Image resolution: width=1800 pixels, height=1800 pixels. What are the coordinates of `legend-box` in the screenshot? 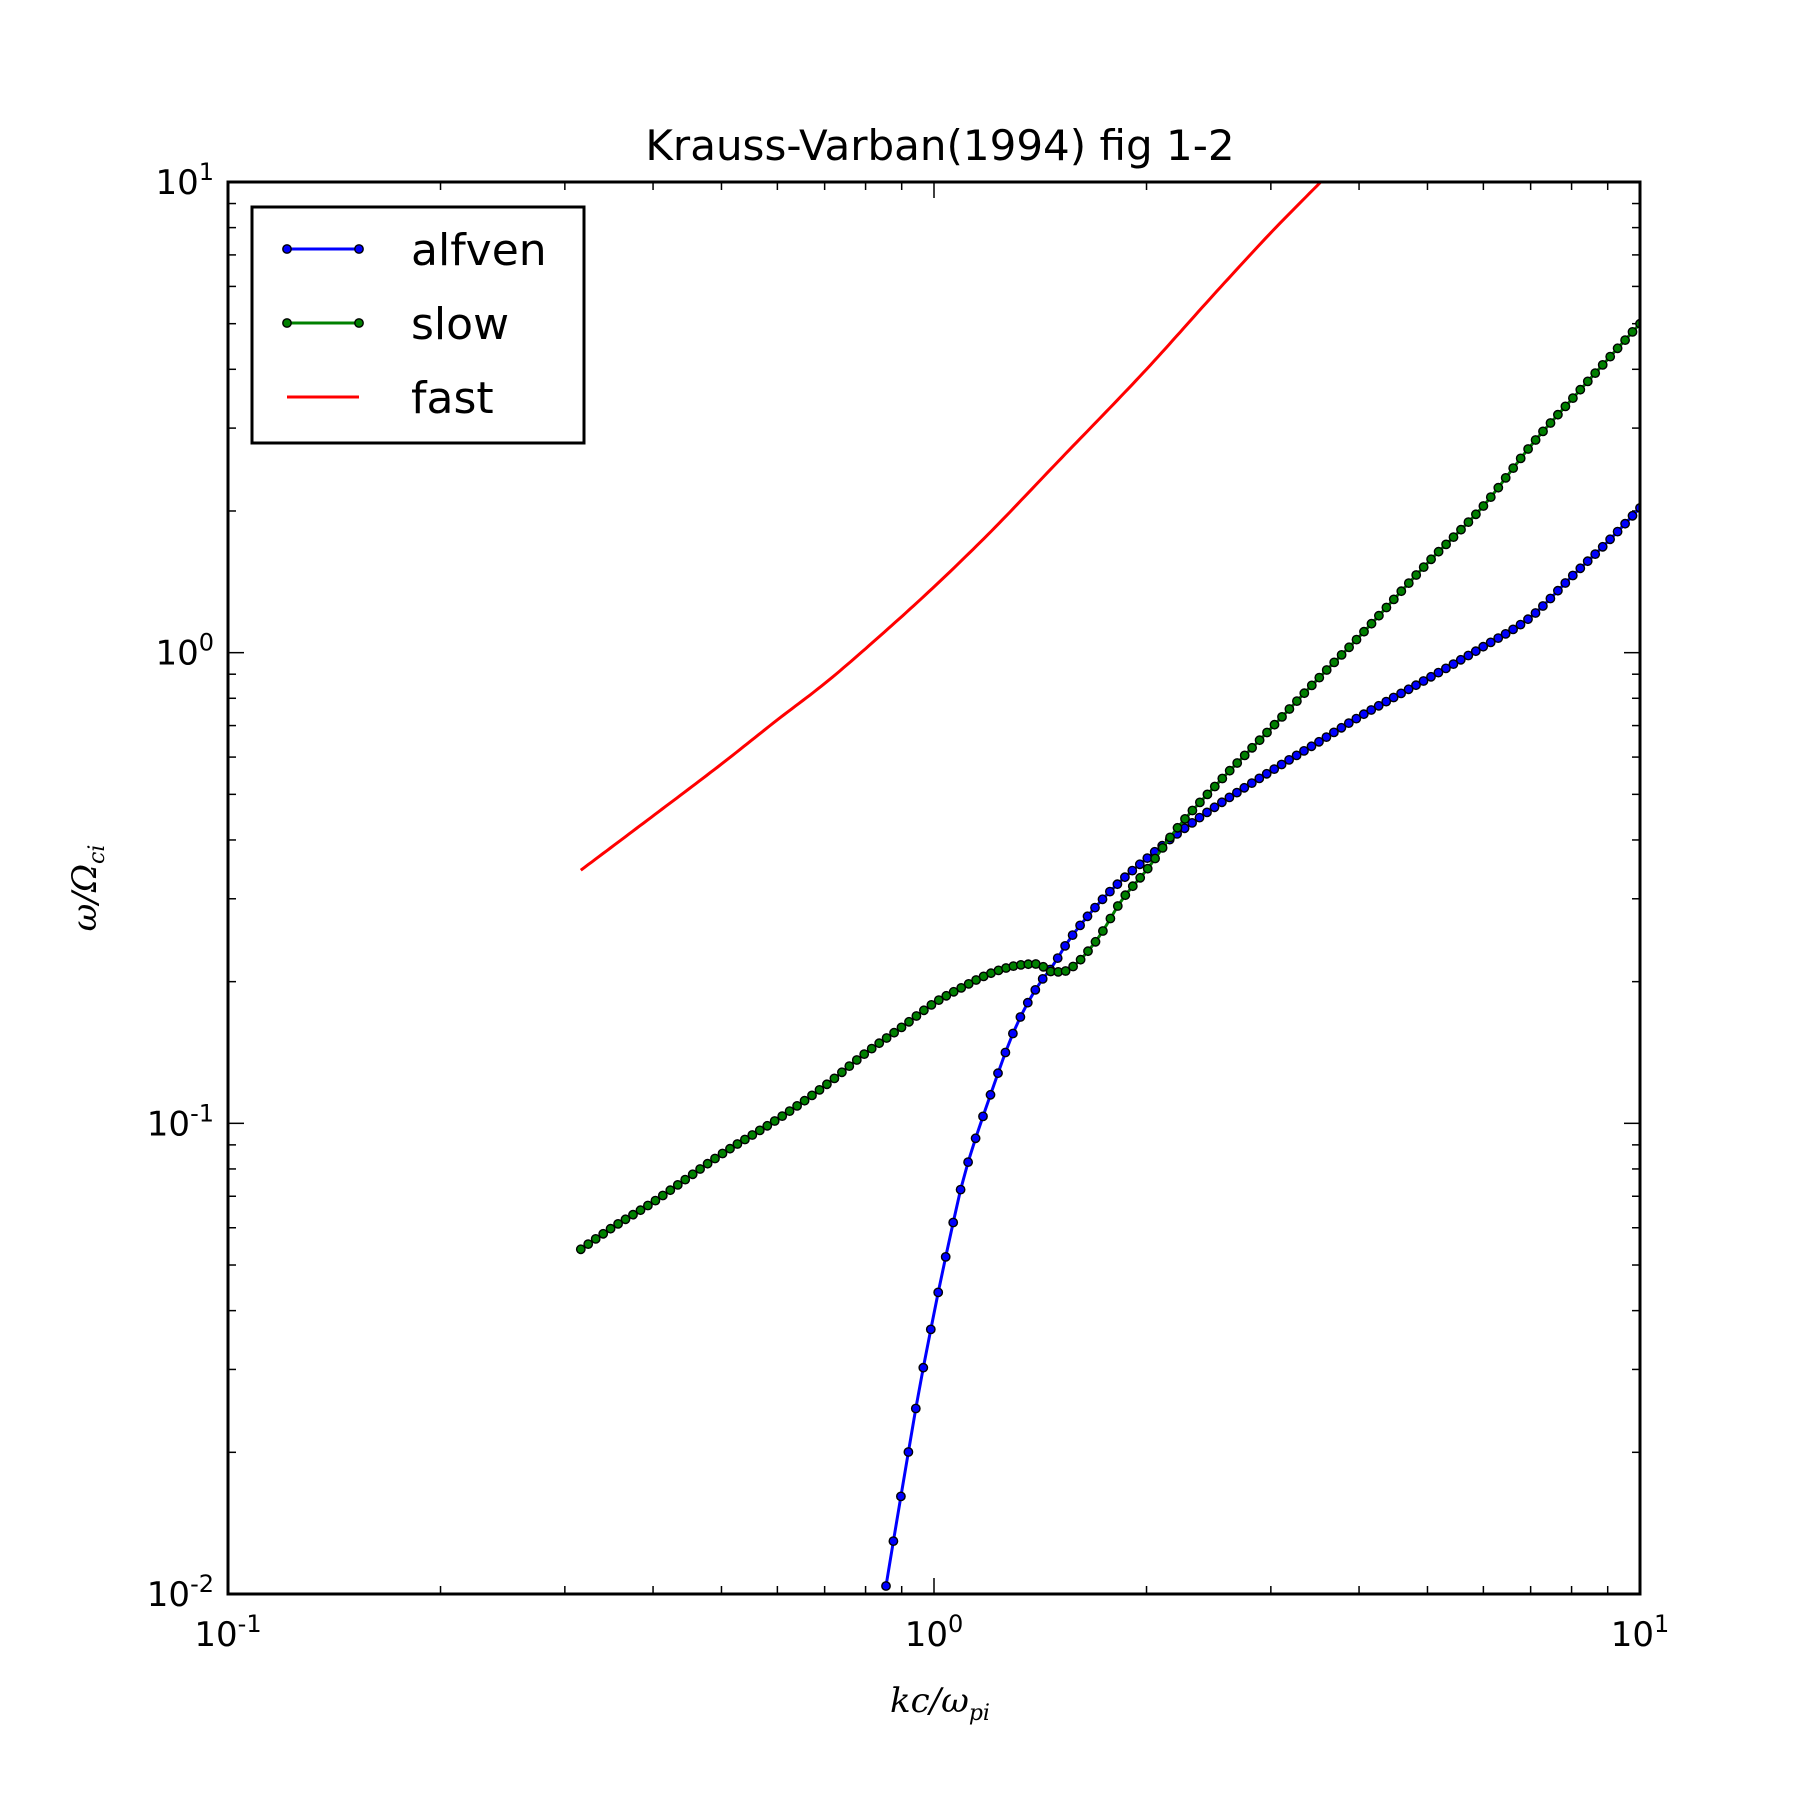 It's located at (418, 325).